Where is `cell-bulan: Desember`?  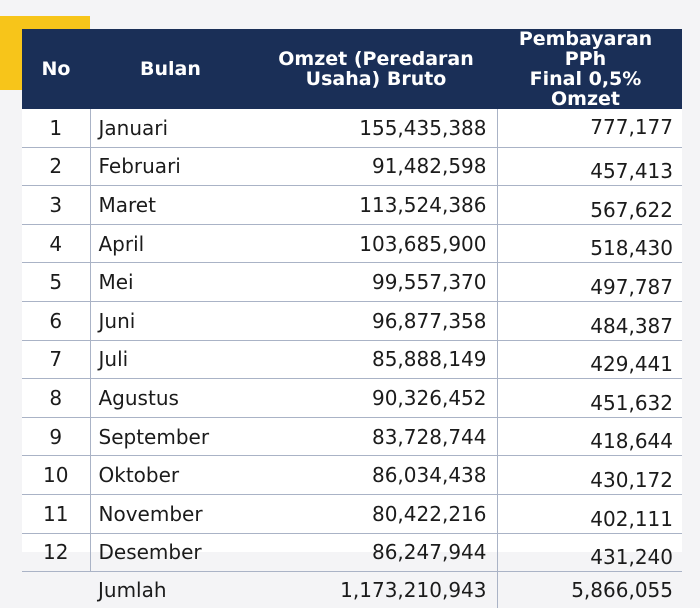 cell-bulan: Desember is located at coordinates (172, 553).